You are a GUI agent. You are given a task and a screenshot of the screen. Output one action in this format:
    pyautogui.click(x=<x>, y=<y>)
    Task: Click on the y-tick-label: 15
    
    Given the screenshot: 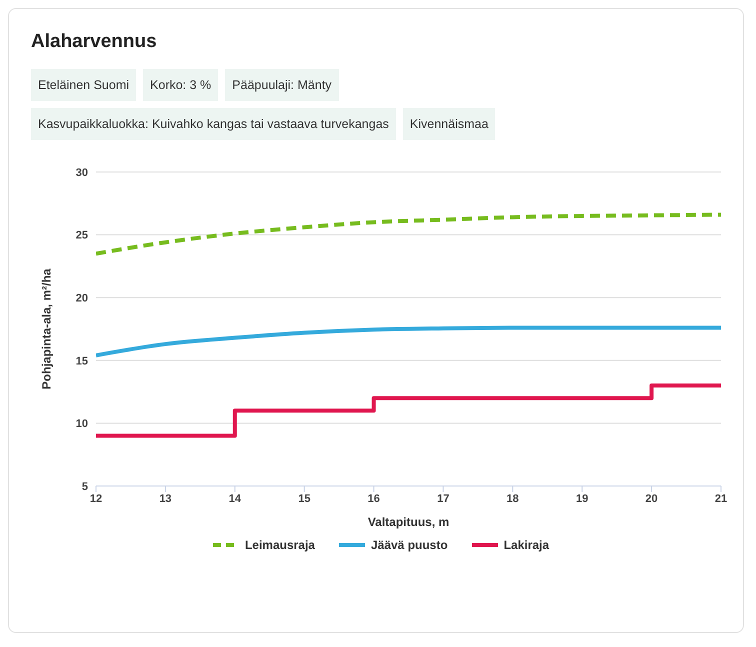 What is the action you would take?
    pyautogui.click(x=82, y=361)
    